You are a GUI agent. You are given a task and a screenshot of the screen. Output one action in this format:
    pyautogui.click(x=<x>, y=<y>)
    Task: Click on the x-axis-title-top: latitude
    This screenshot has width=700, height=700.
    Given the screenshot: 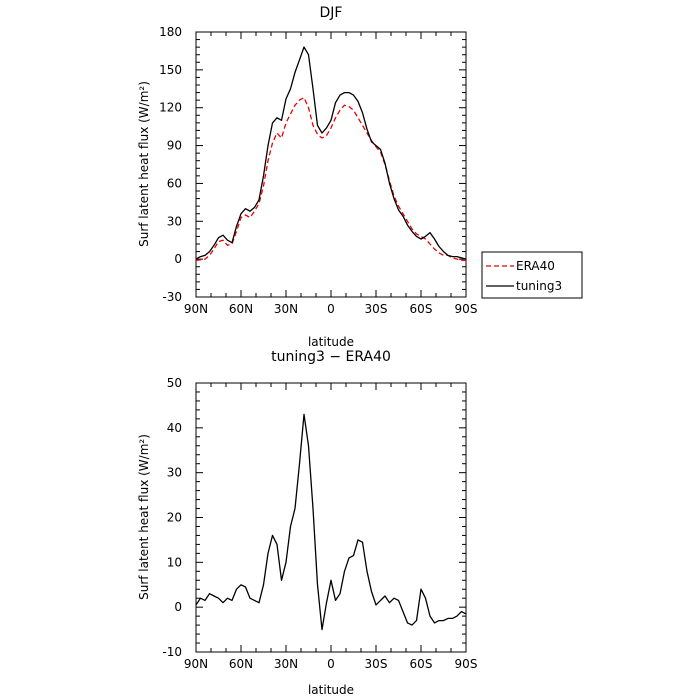 What is the action you would take?
    pyautogui.click(x=331, y=342)
    